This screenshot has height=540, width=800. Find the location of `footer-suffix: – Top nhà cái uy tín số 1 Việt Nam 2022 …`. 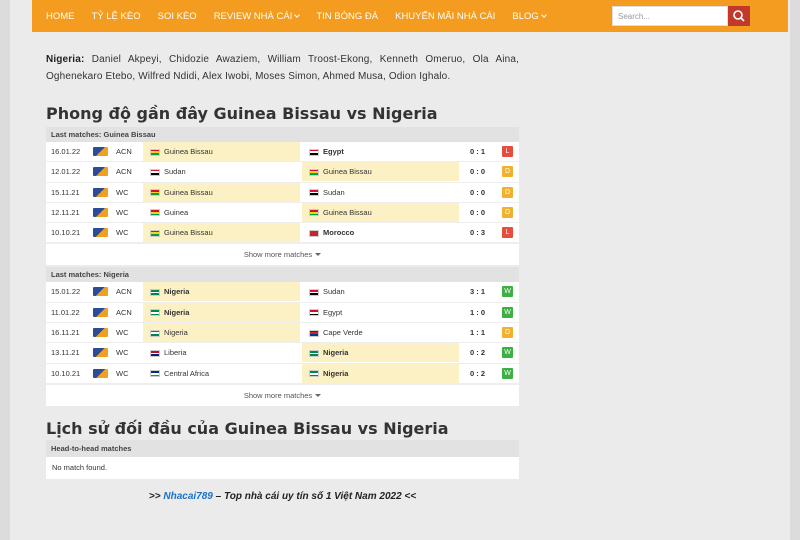

footer-suffix: – Top nhà cái uy tín số 1 Việt Nam 2022 … is located at coordinates (316, 496).